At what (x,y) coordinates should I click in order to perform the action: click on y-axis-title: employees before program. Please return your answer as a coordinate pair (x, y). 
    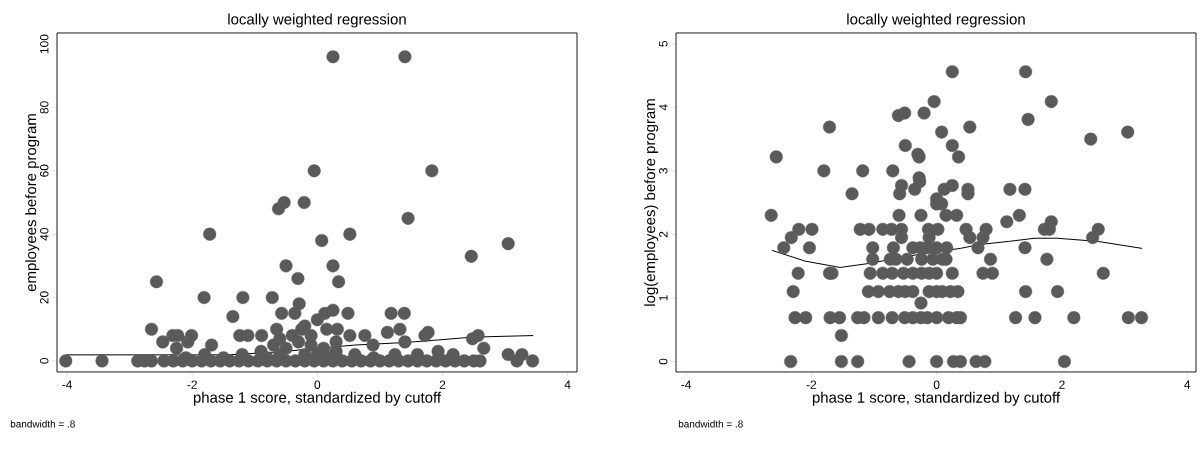
    Looking at the image, I should click on (32, 203).